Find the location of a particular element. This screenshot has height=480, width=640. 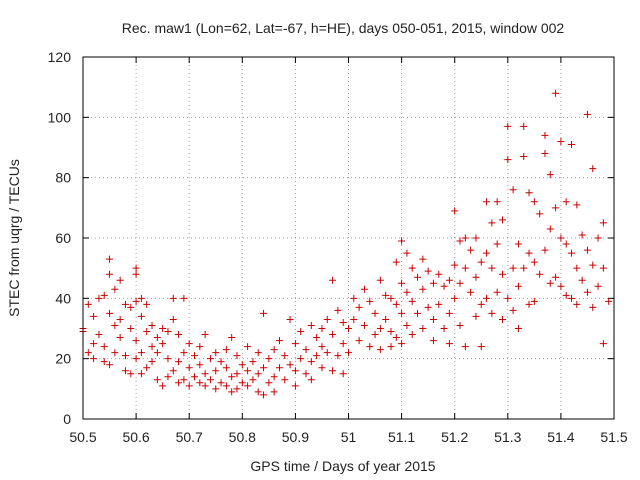

x-tick-label: 51.4 is located at coordinates (560, 437).